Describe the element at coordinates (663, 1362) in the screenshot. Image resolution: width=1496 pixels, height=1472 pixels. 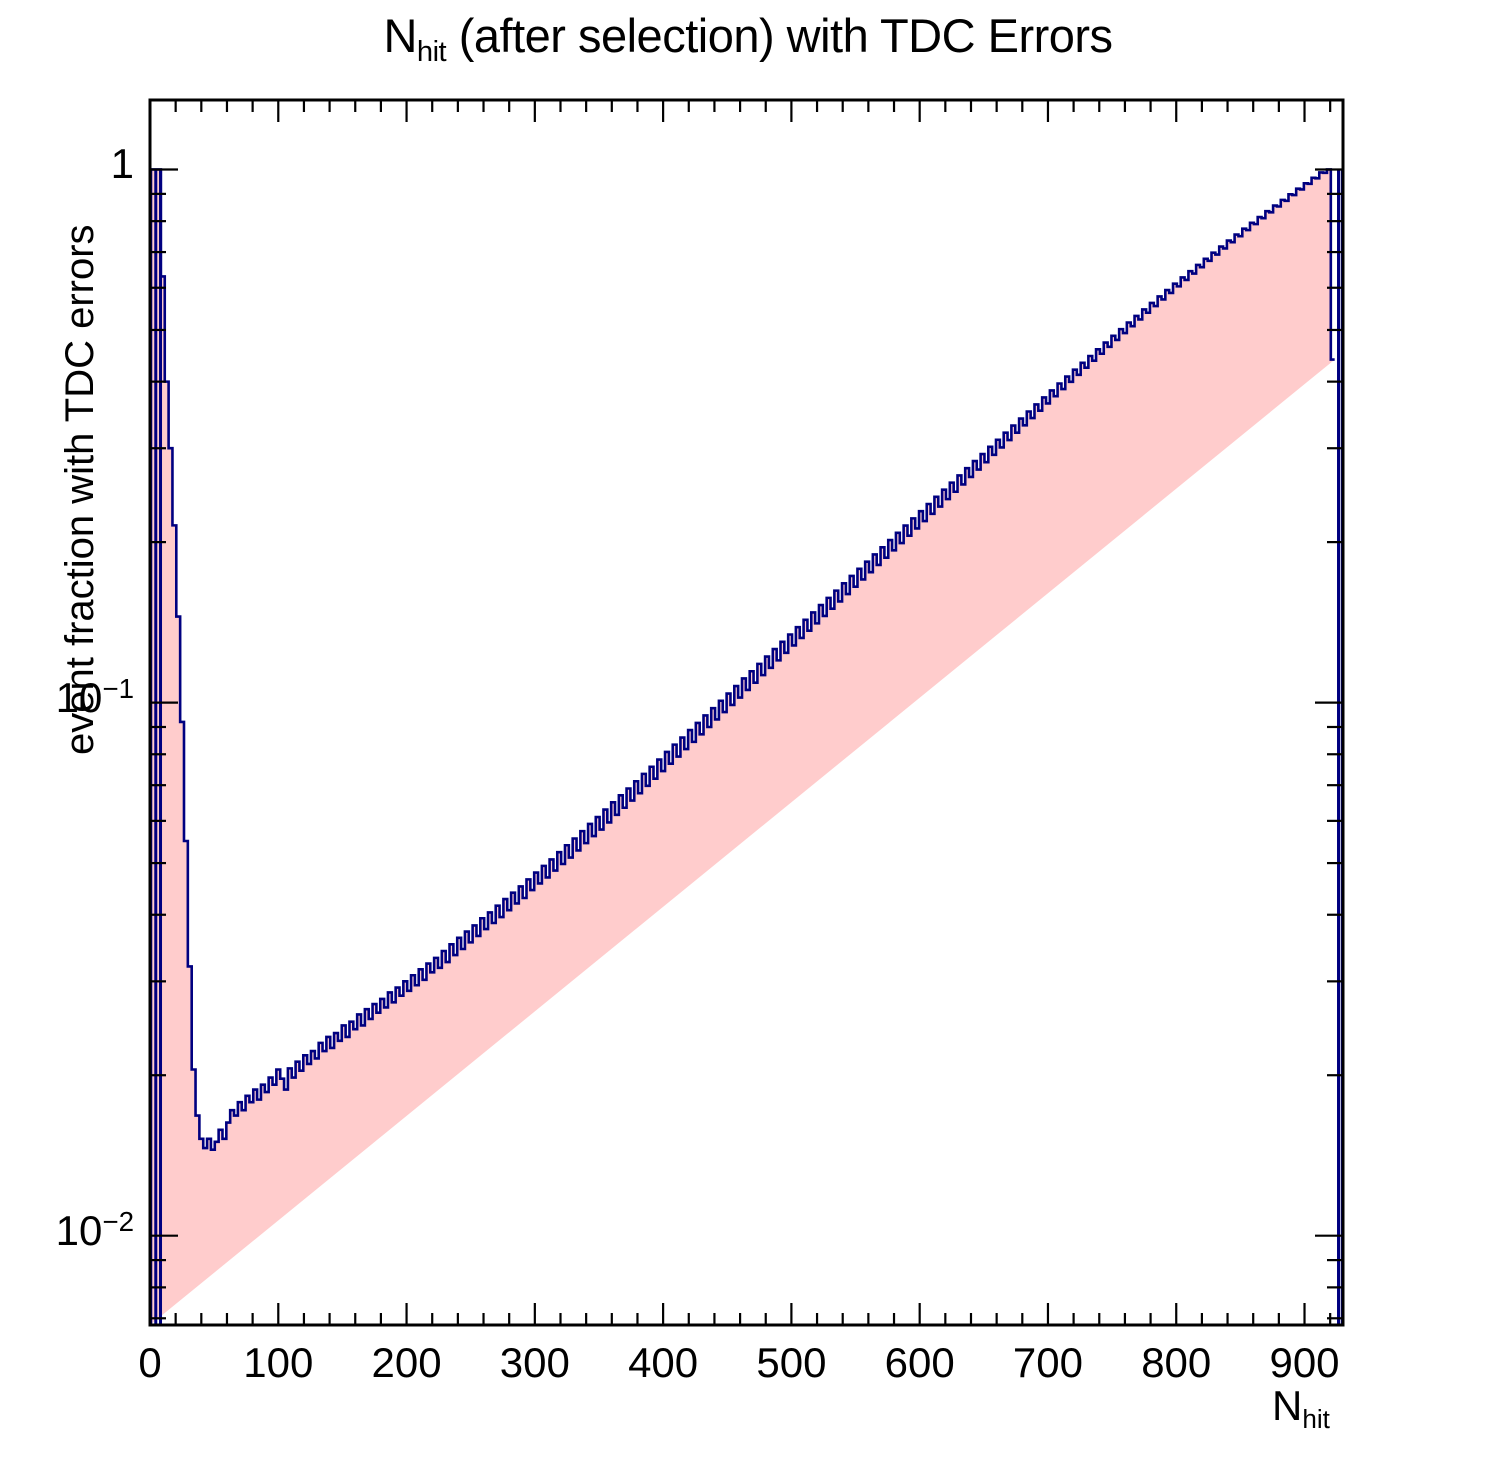
I see `x-tick-label: 400` at that location.